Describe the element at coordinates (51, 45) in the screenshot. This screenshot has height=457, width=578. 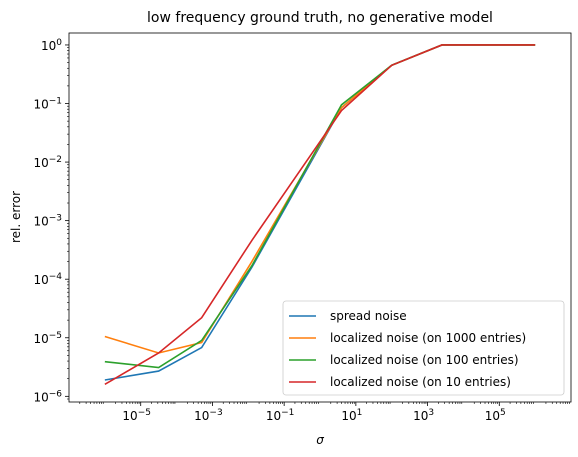
I see `y-tick-label: 10⁰` at that location.